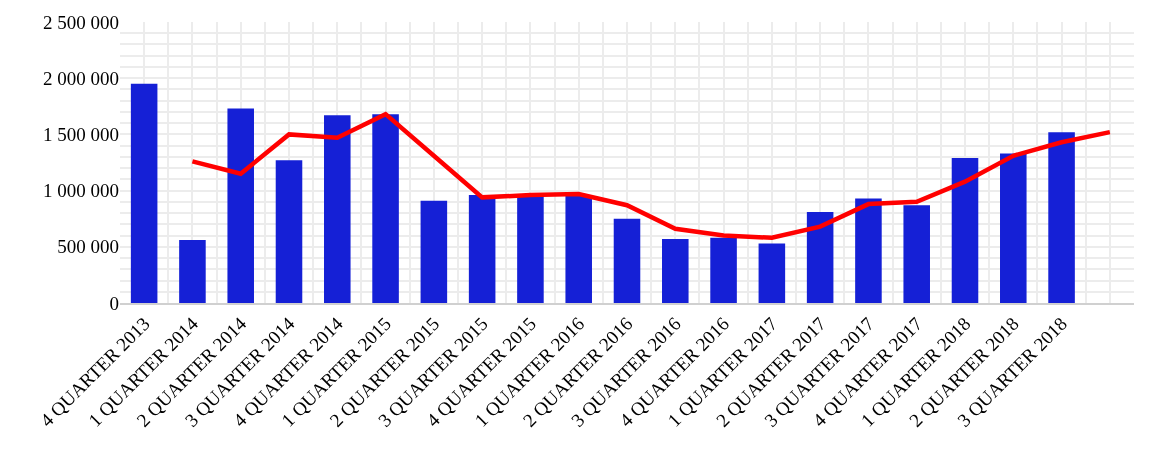  I want to click on y-tick-label: 1 500 000, so click(81, 135).